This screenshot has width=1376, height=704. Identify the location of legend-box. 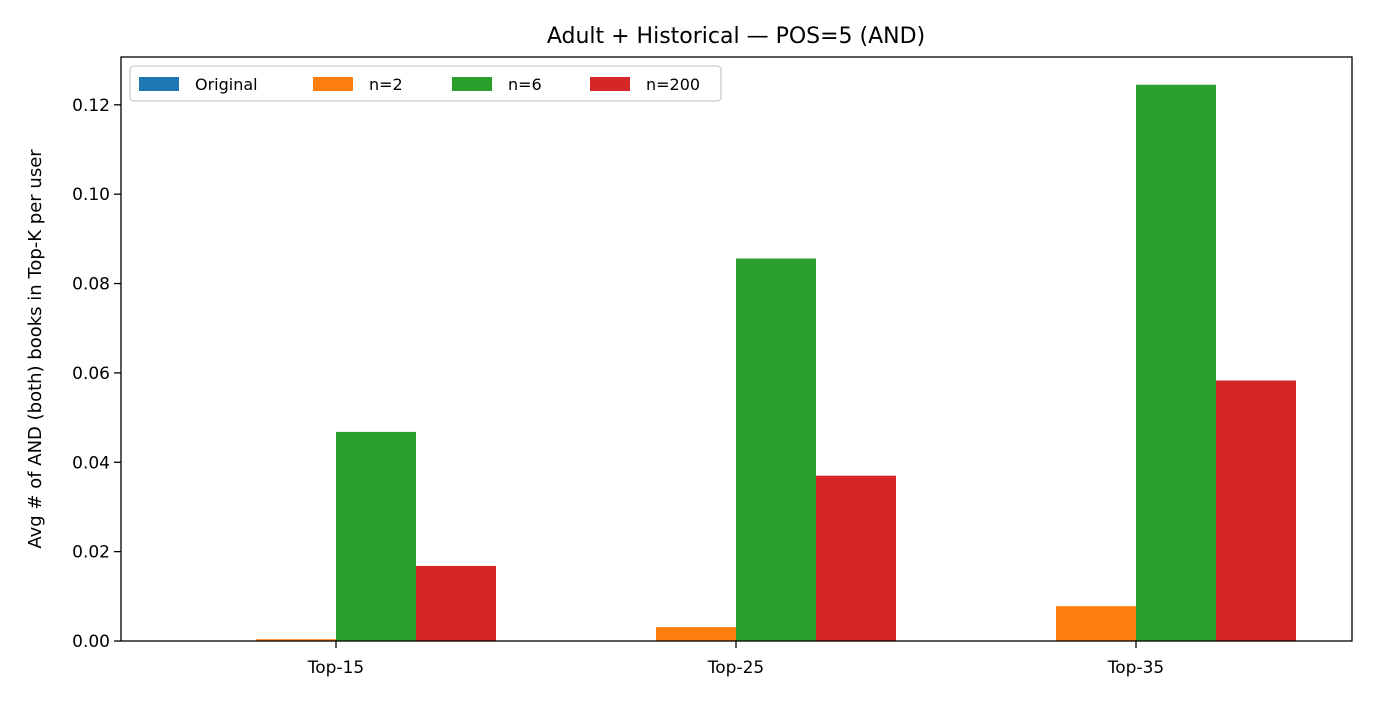
(425, 83).